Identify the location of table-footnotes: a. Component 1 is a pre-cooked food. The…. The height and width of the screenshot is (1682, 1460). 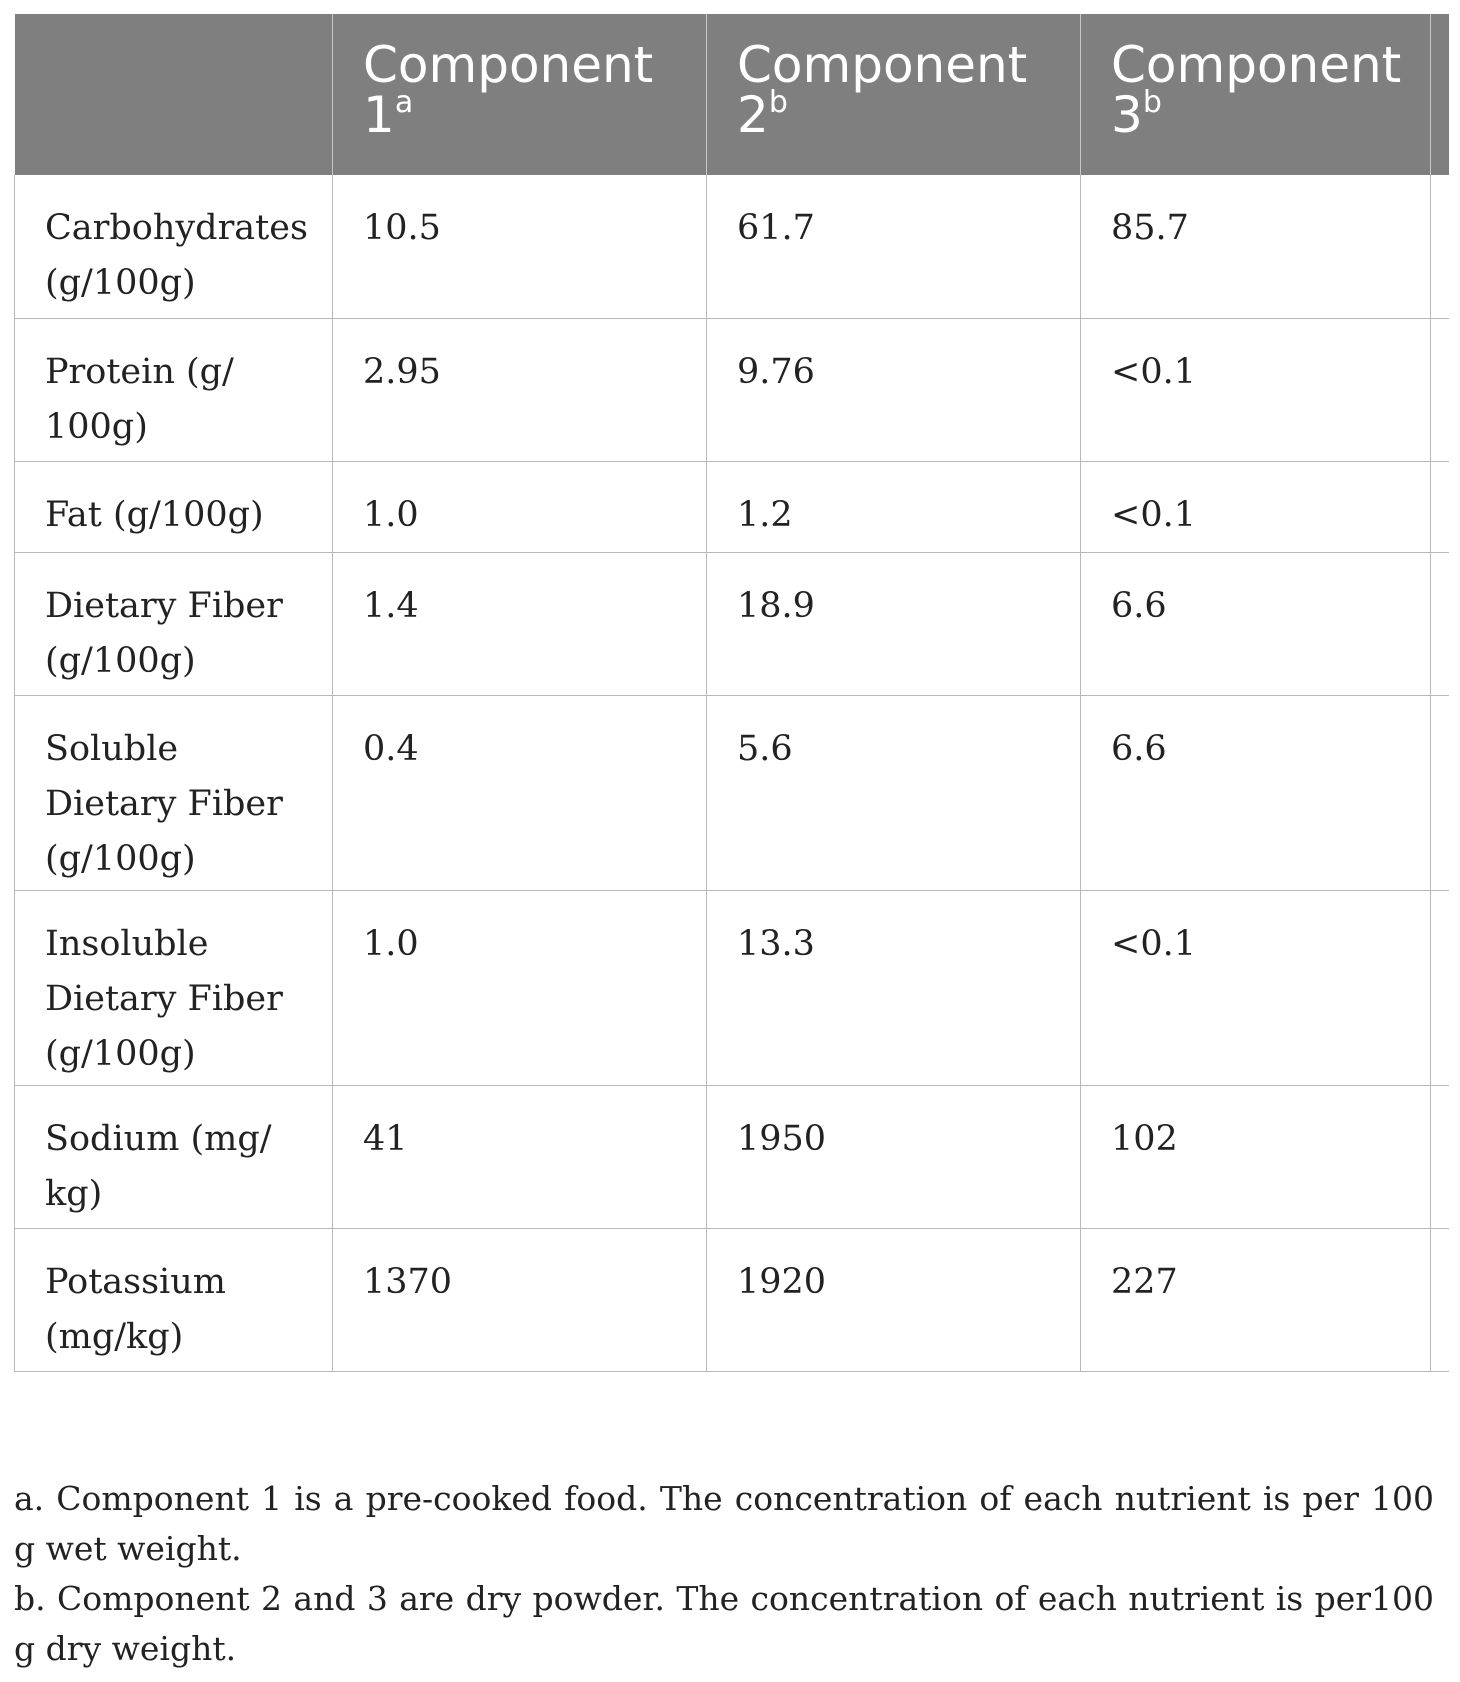
(724, 1574).